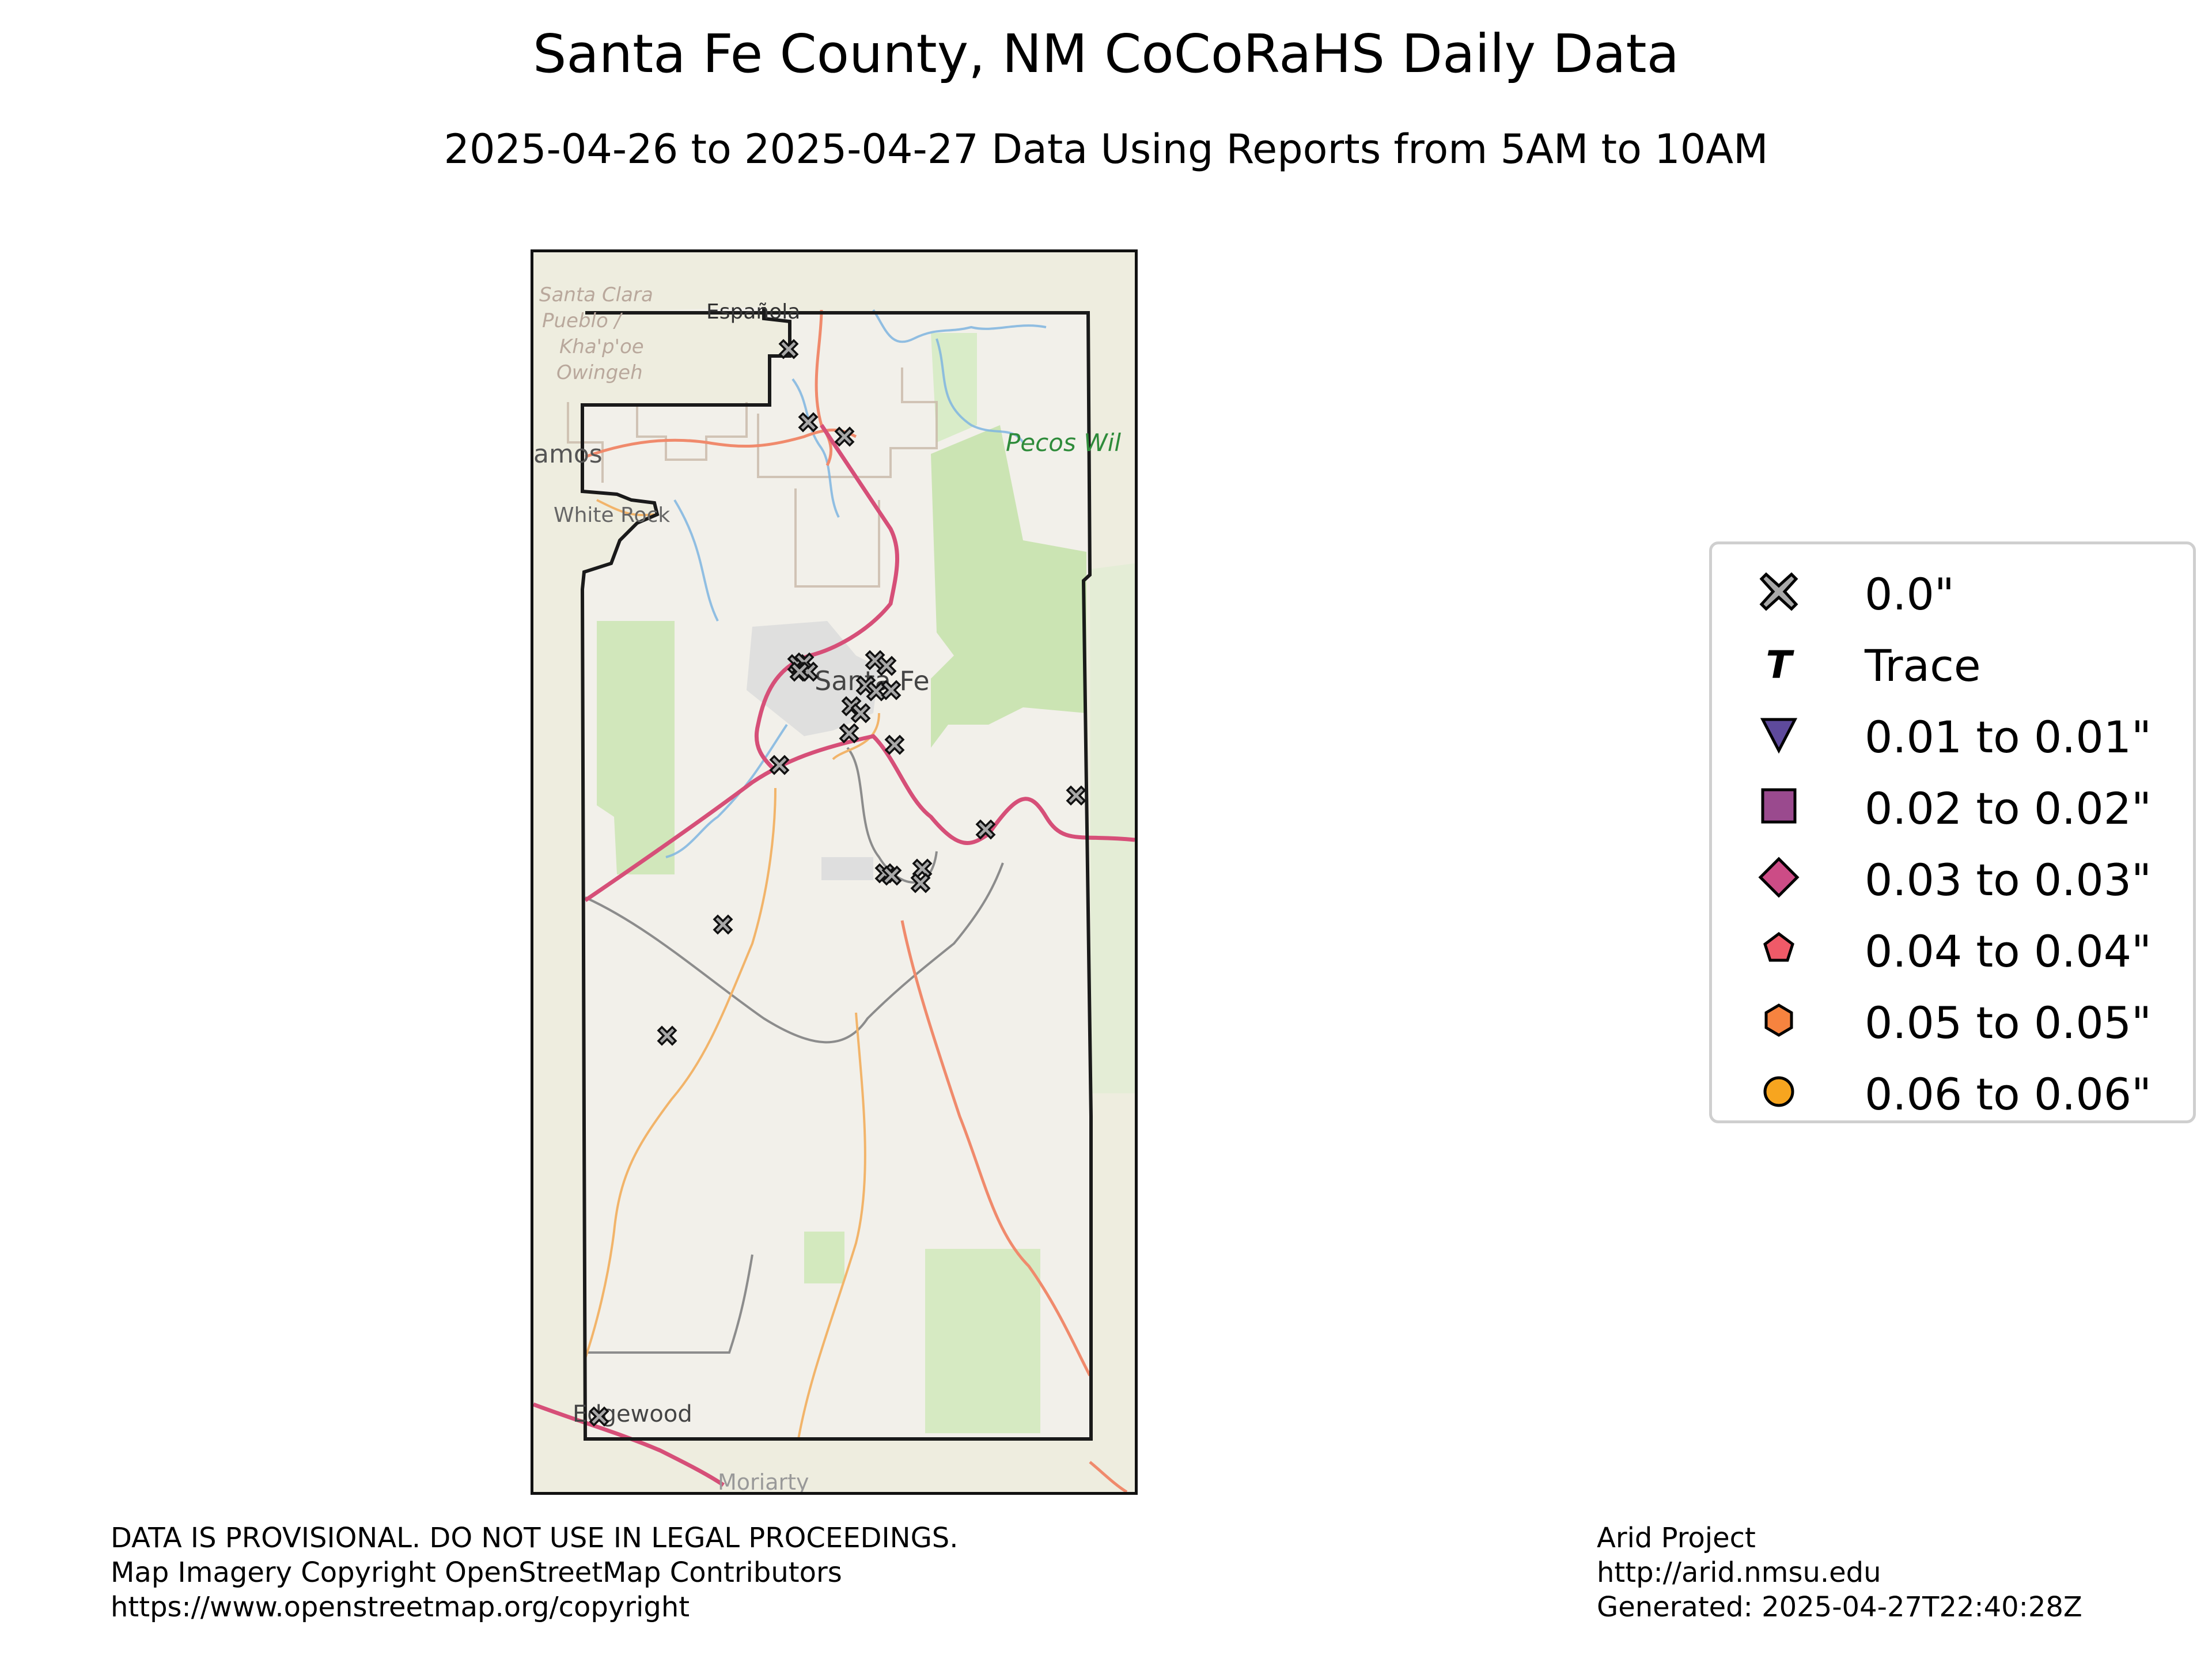  Describe the element at coordinates (1008, 586) in the screenshot. I see `forest-area-east` at that location.